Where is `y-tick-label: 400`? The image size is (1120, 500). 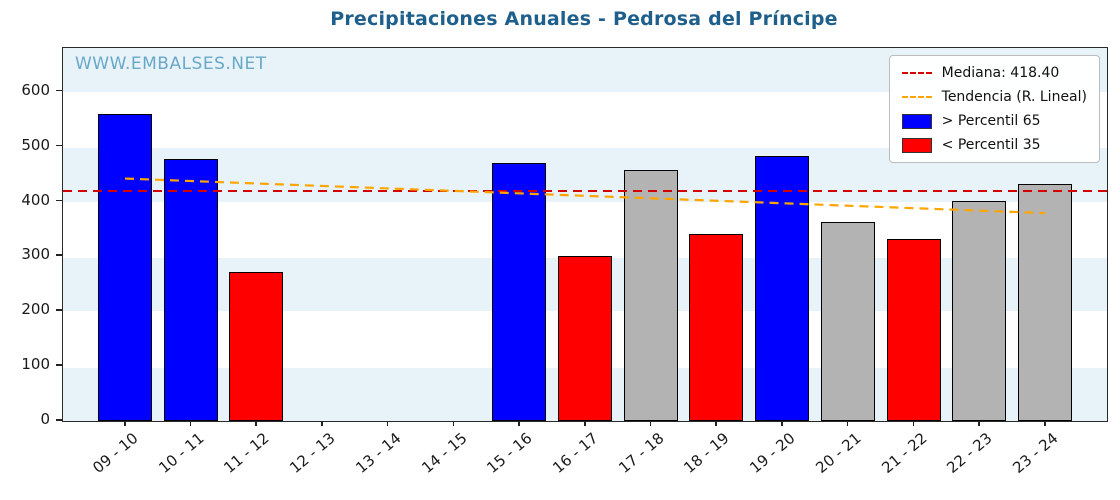 y-tick-label: 400 is located at coordinates (35, 199).